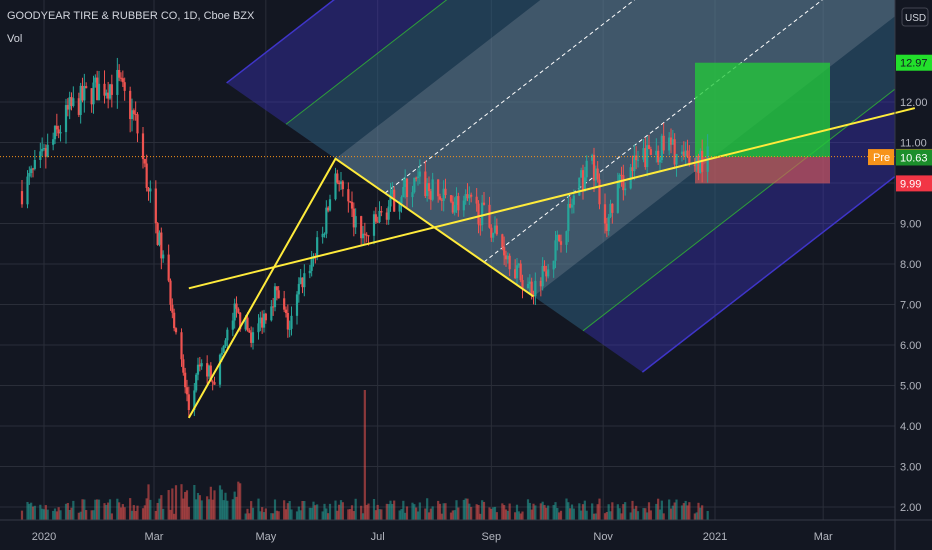 The image size is (932, 550). Describe the element at coordinates (510, 97) in the screenshot. I see `dashed-upper-line` at that location.